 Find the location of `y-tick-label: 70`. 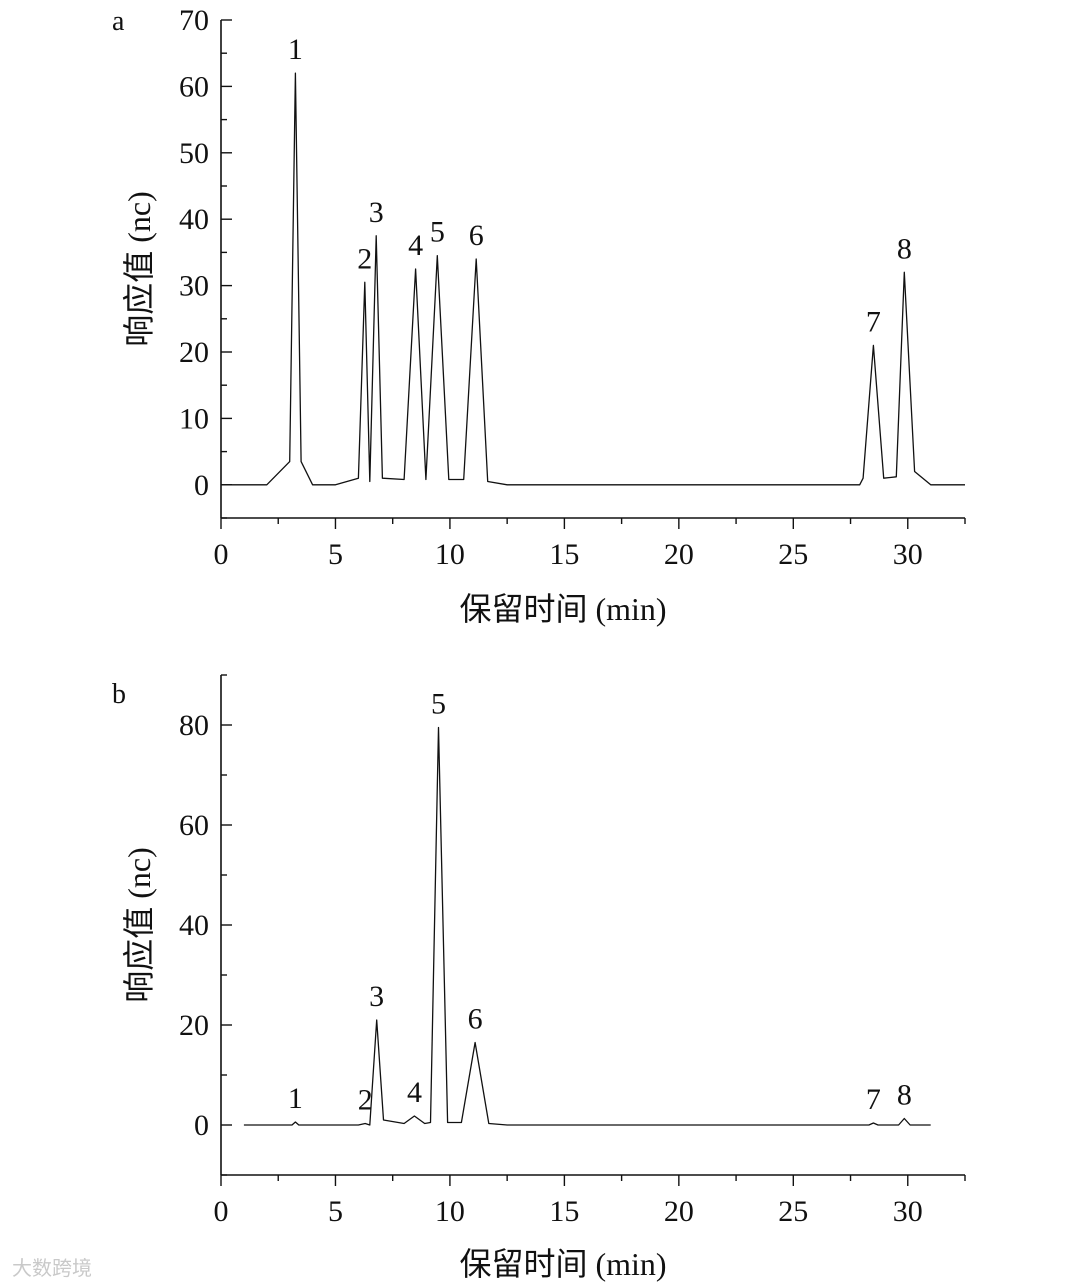

y-tick-label: 70 is located at coordinates (194, 20).